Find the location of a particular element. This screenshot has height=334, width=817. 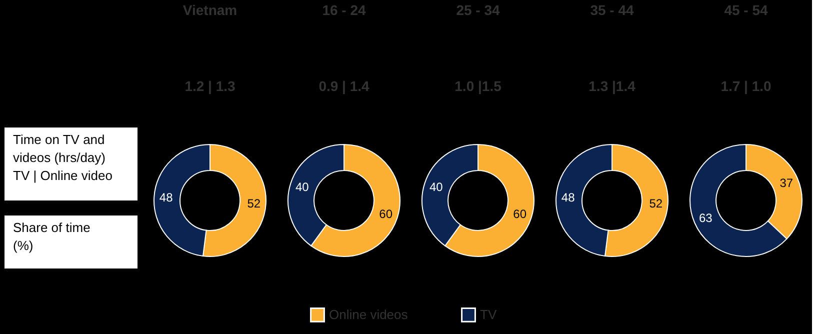

text: Time on TV and videos (hrs/day) TV | Online video is located at coordinates (62, 157).